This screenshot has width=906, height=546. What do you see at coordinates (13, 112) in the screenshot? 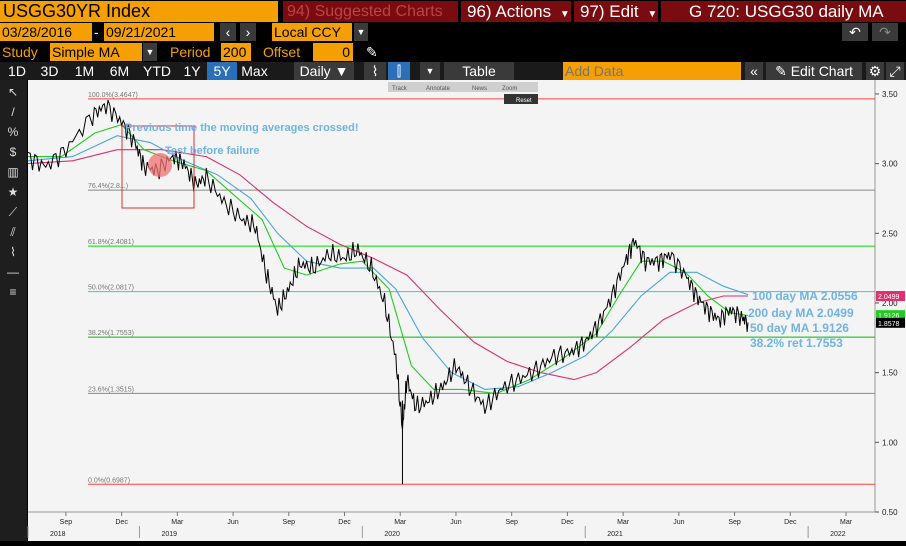
I see `line-tool-icon: /` at bounding box center [13, 112].